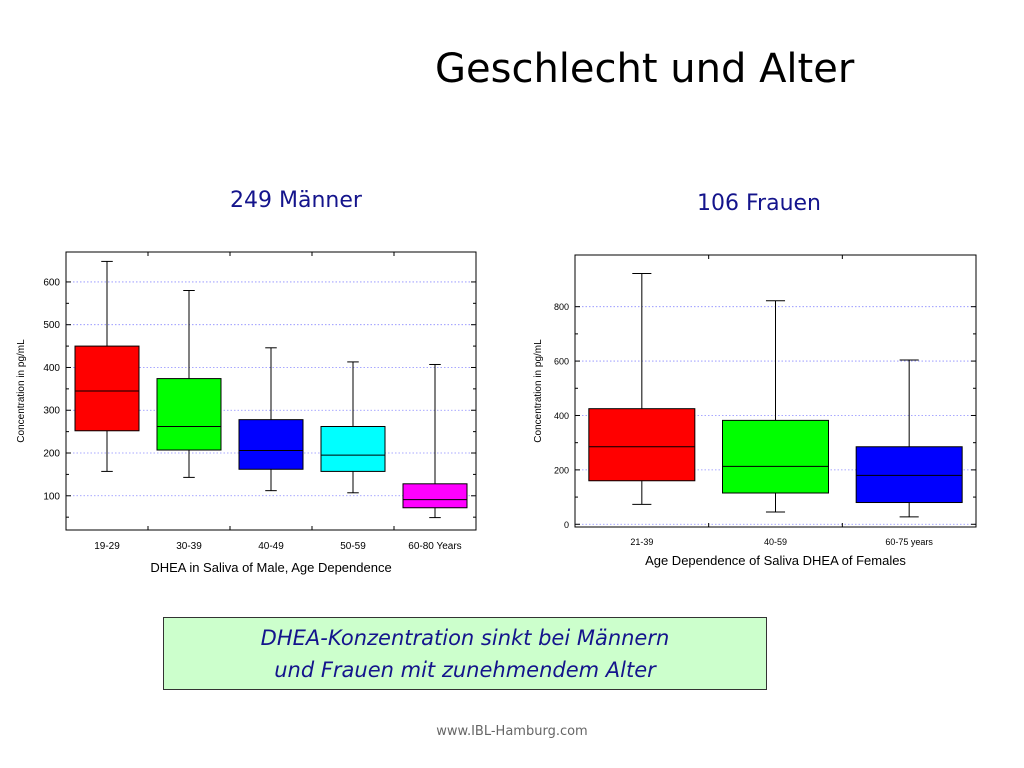 Image resolution: width=1024 pixels, height=768 pixels. Describe the element at coordinates (909, 542) in the screenshot. I see `x-category-label: 60-75 years` at that location.